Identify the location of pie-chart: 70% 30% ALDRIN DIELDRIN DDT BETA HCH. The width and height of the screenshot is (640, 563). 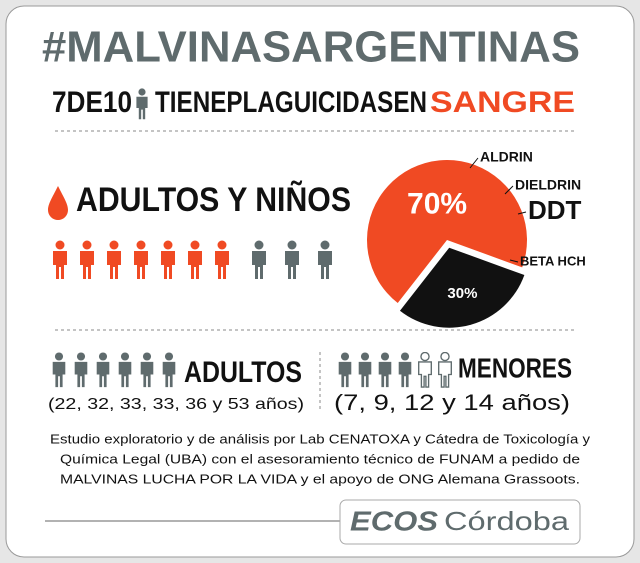
(476, 238).